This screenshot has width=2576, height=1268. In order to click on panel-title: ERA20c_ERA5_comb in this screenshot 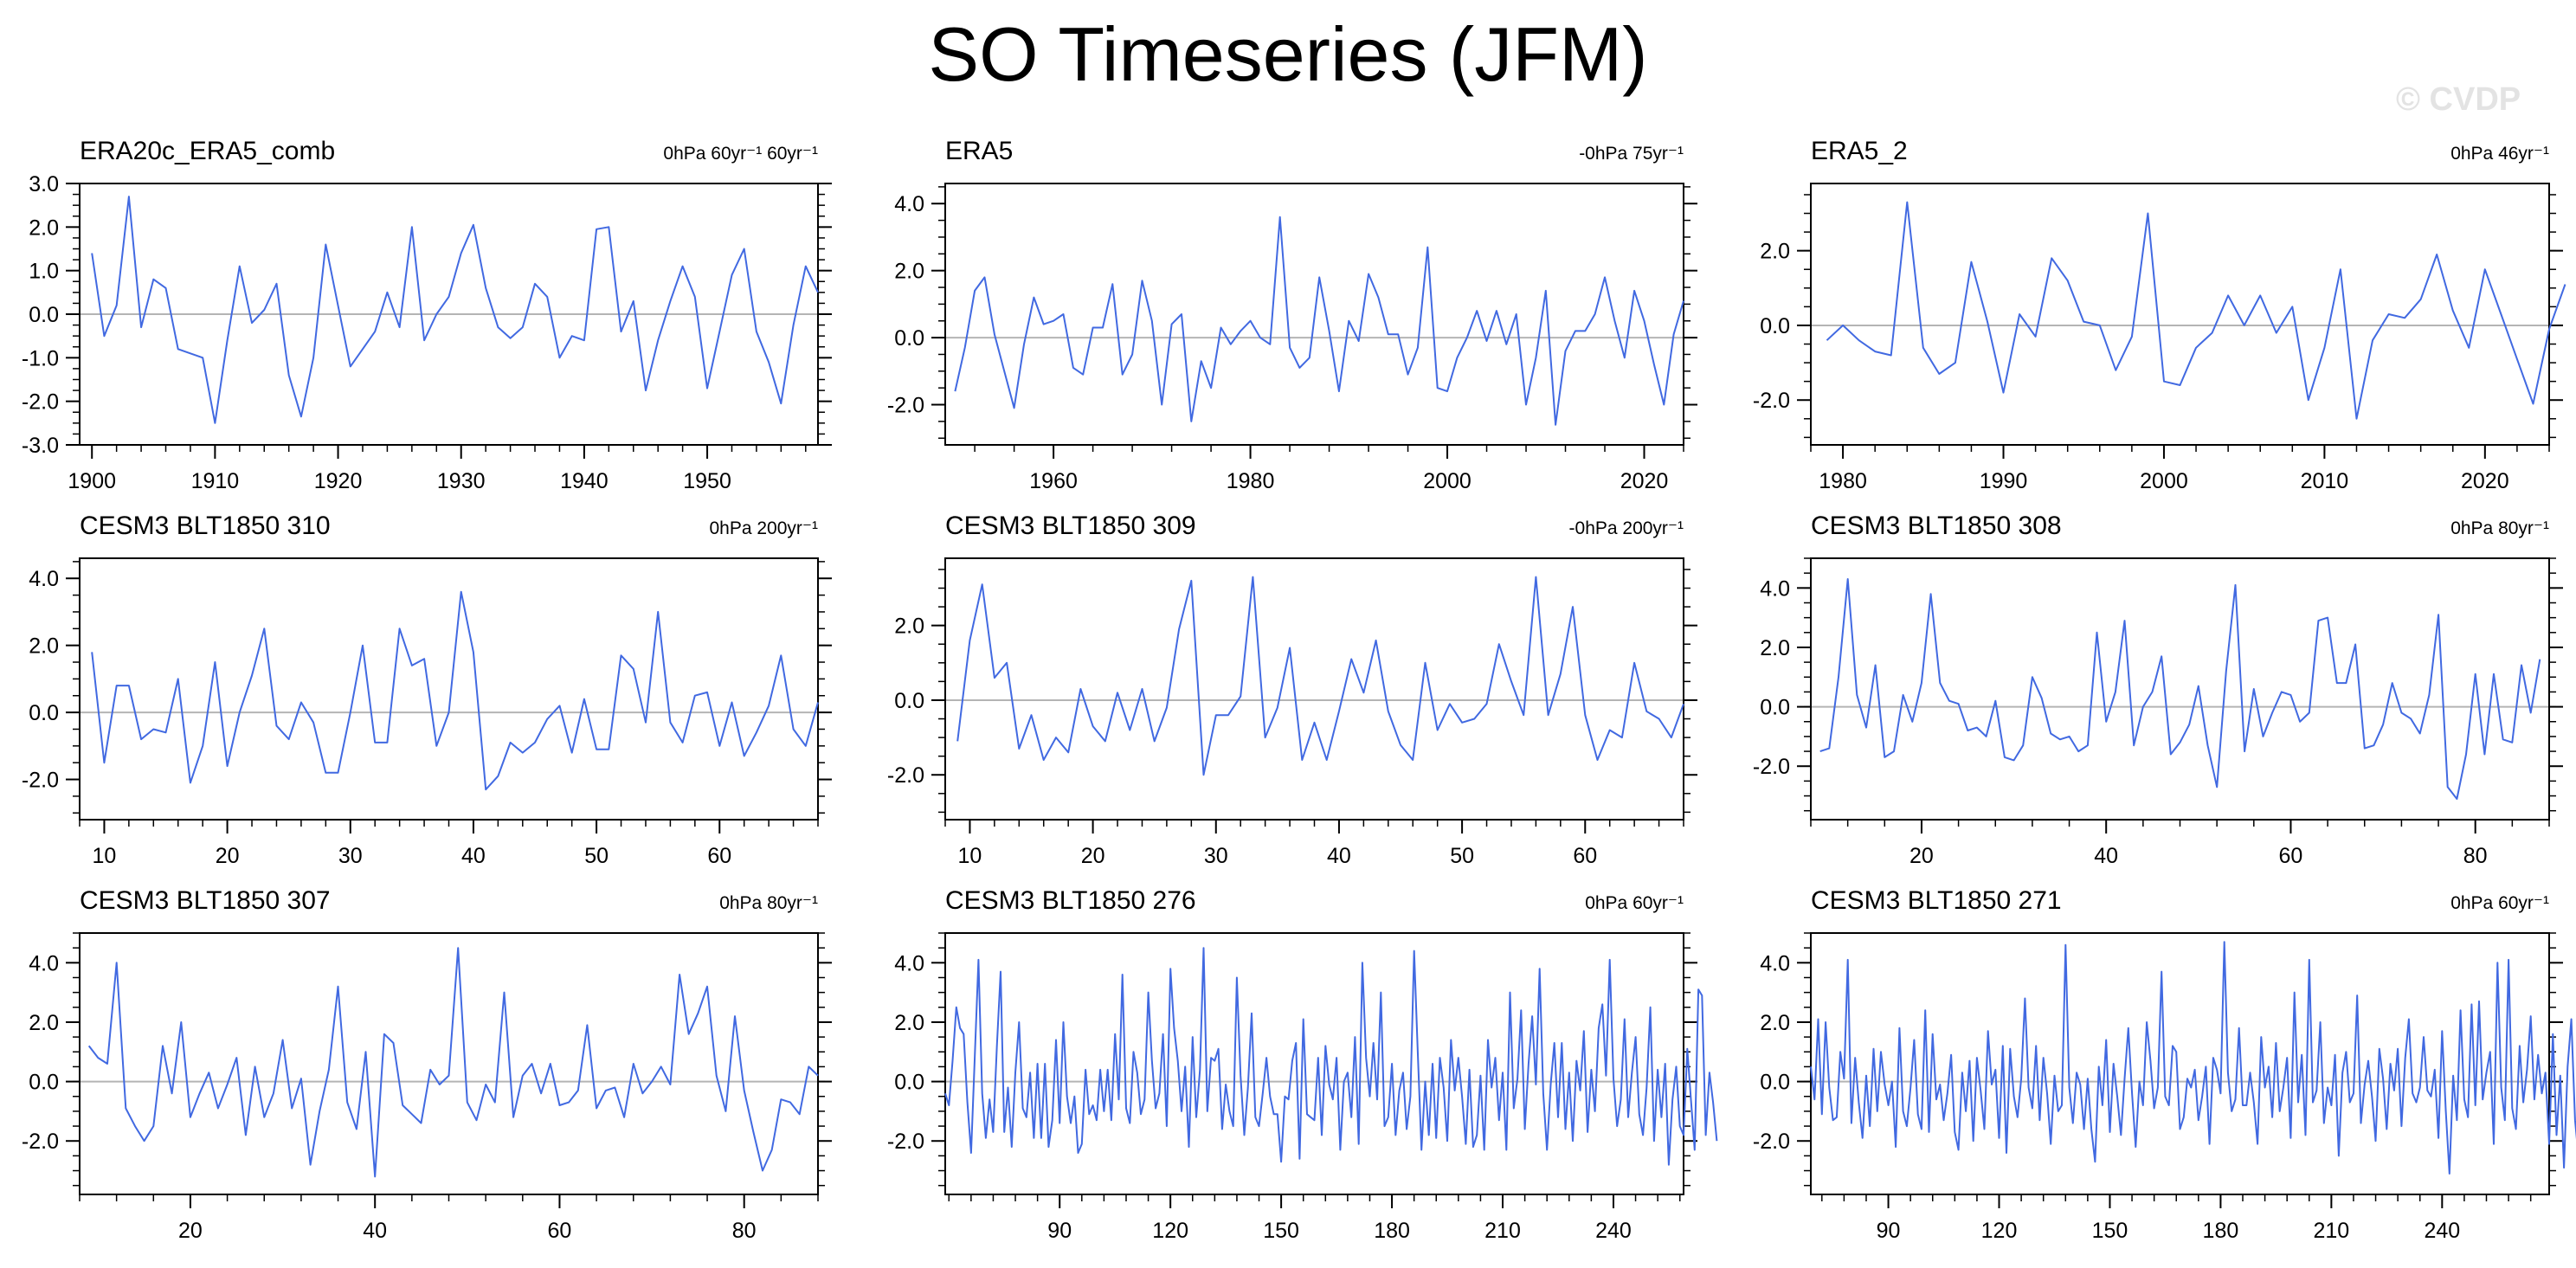, I will do `click(207, 151)`.